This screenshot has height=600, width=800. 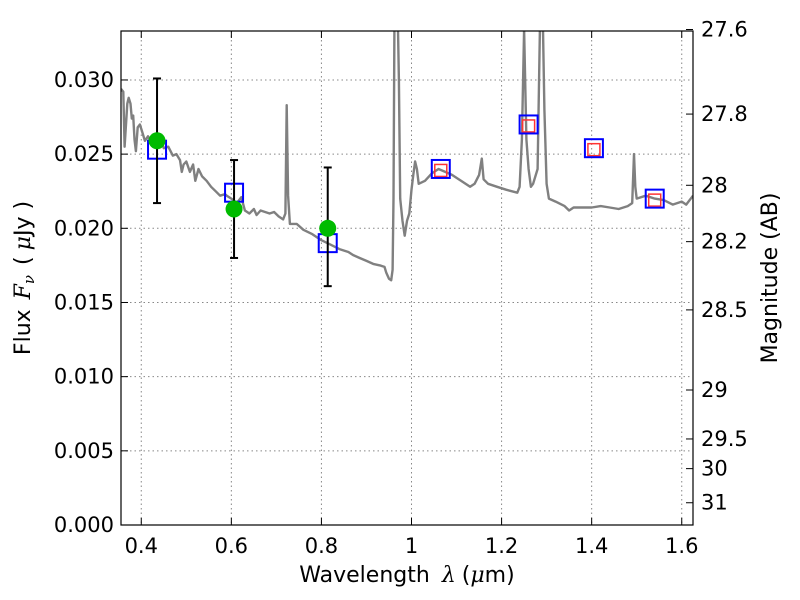 I want to click on y2-tick-label: 31, so click(x=714, y=503).